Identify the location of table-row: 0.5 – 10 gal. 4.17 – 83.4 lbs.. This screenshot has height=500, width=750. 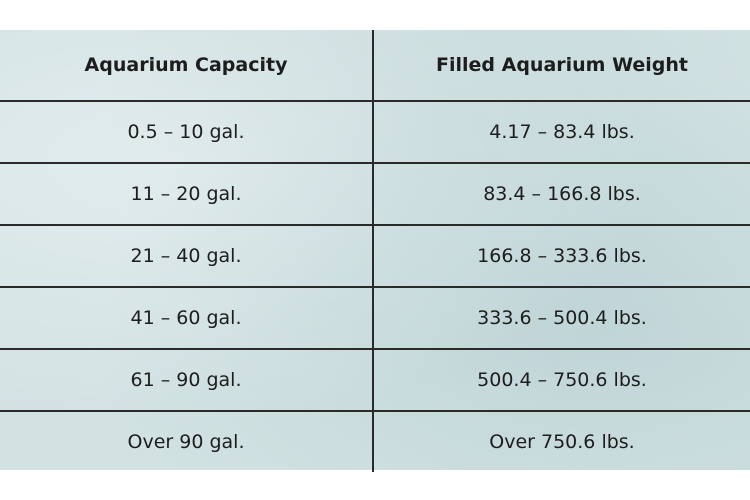
(375, 132).